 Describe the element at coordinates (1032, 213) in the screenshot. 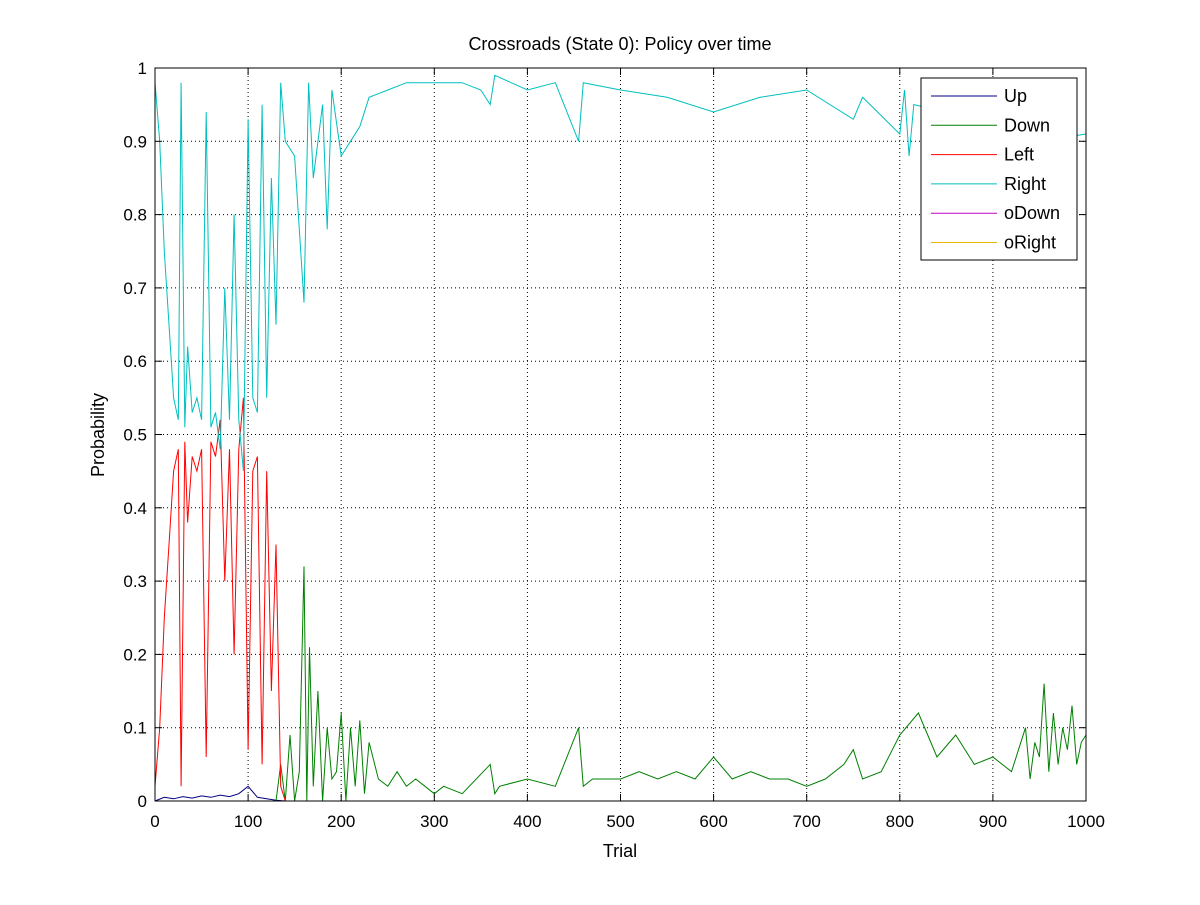

I see `legend-label-odown: oDown` at that location.